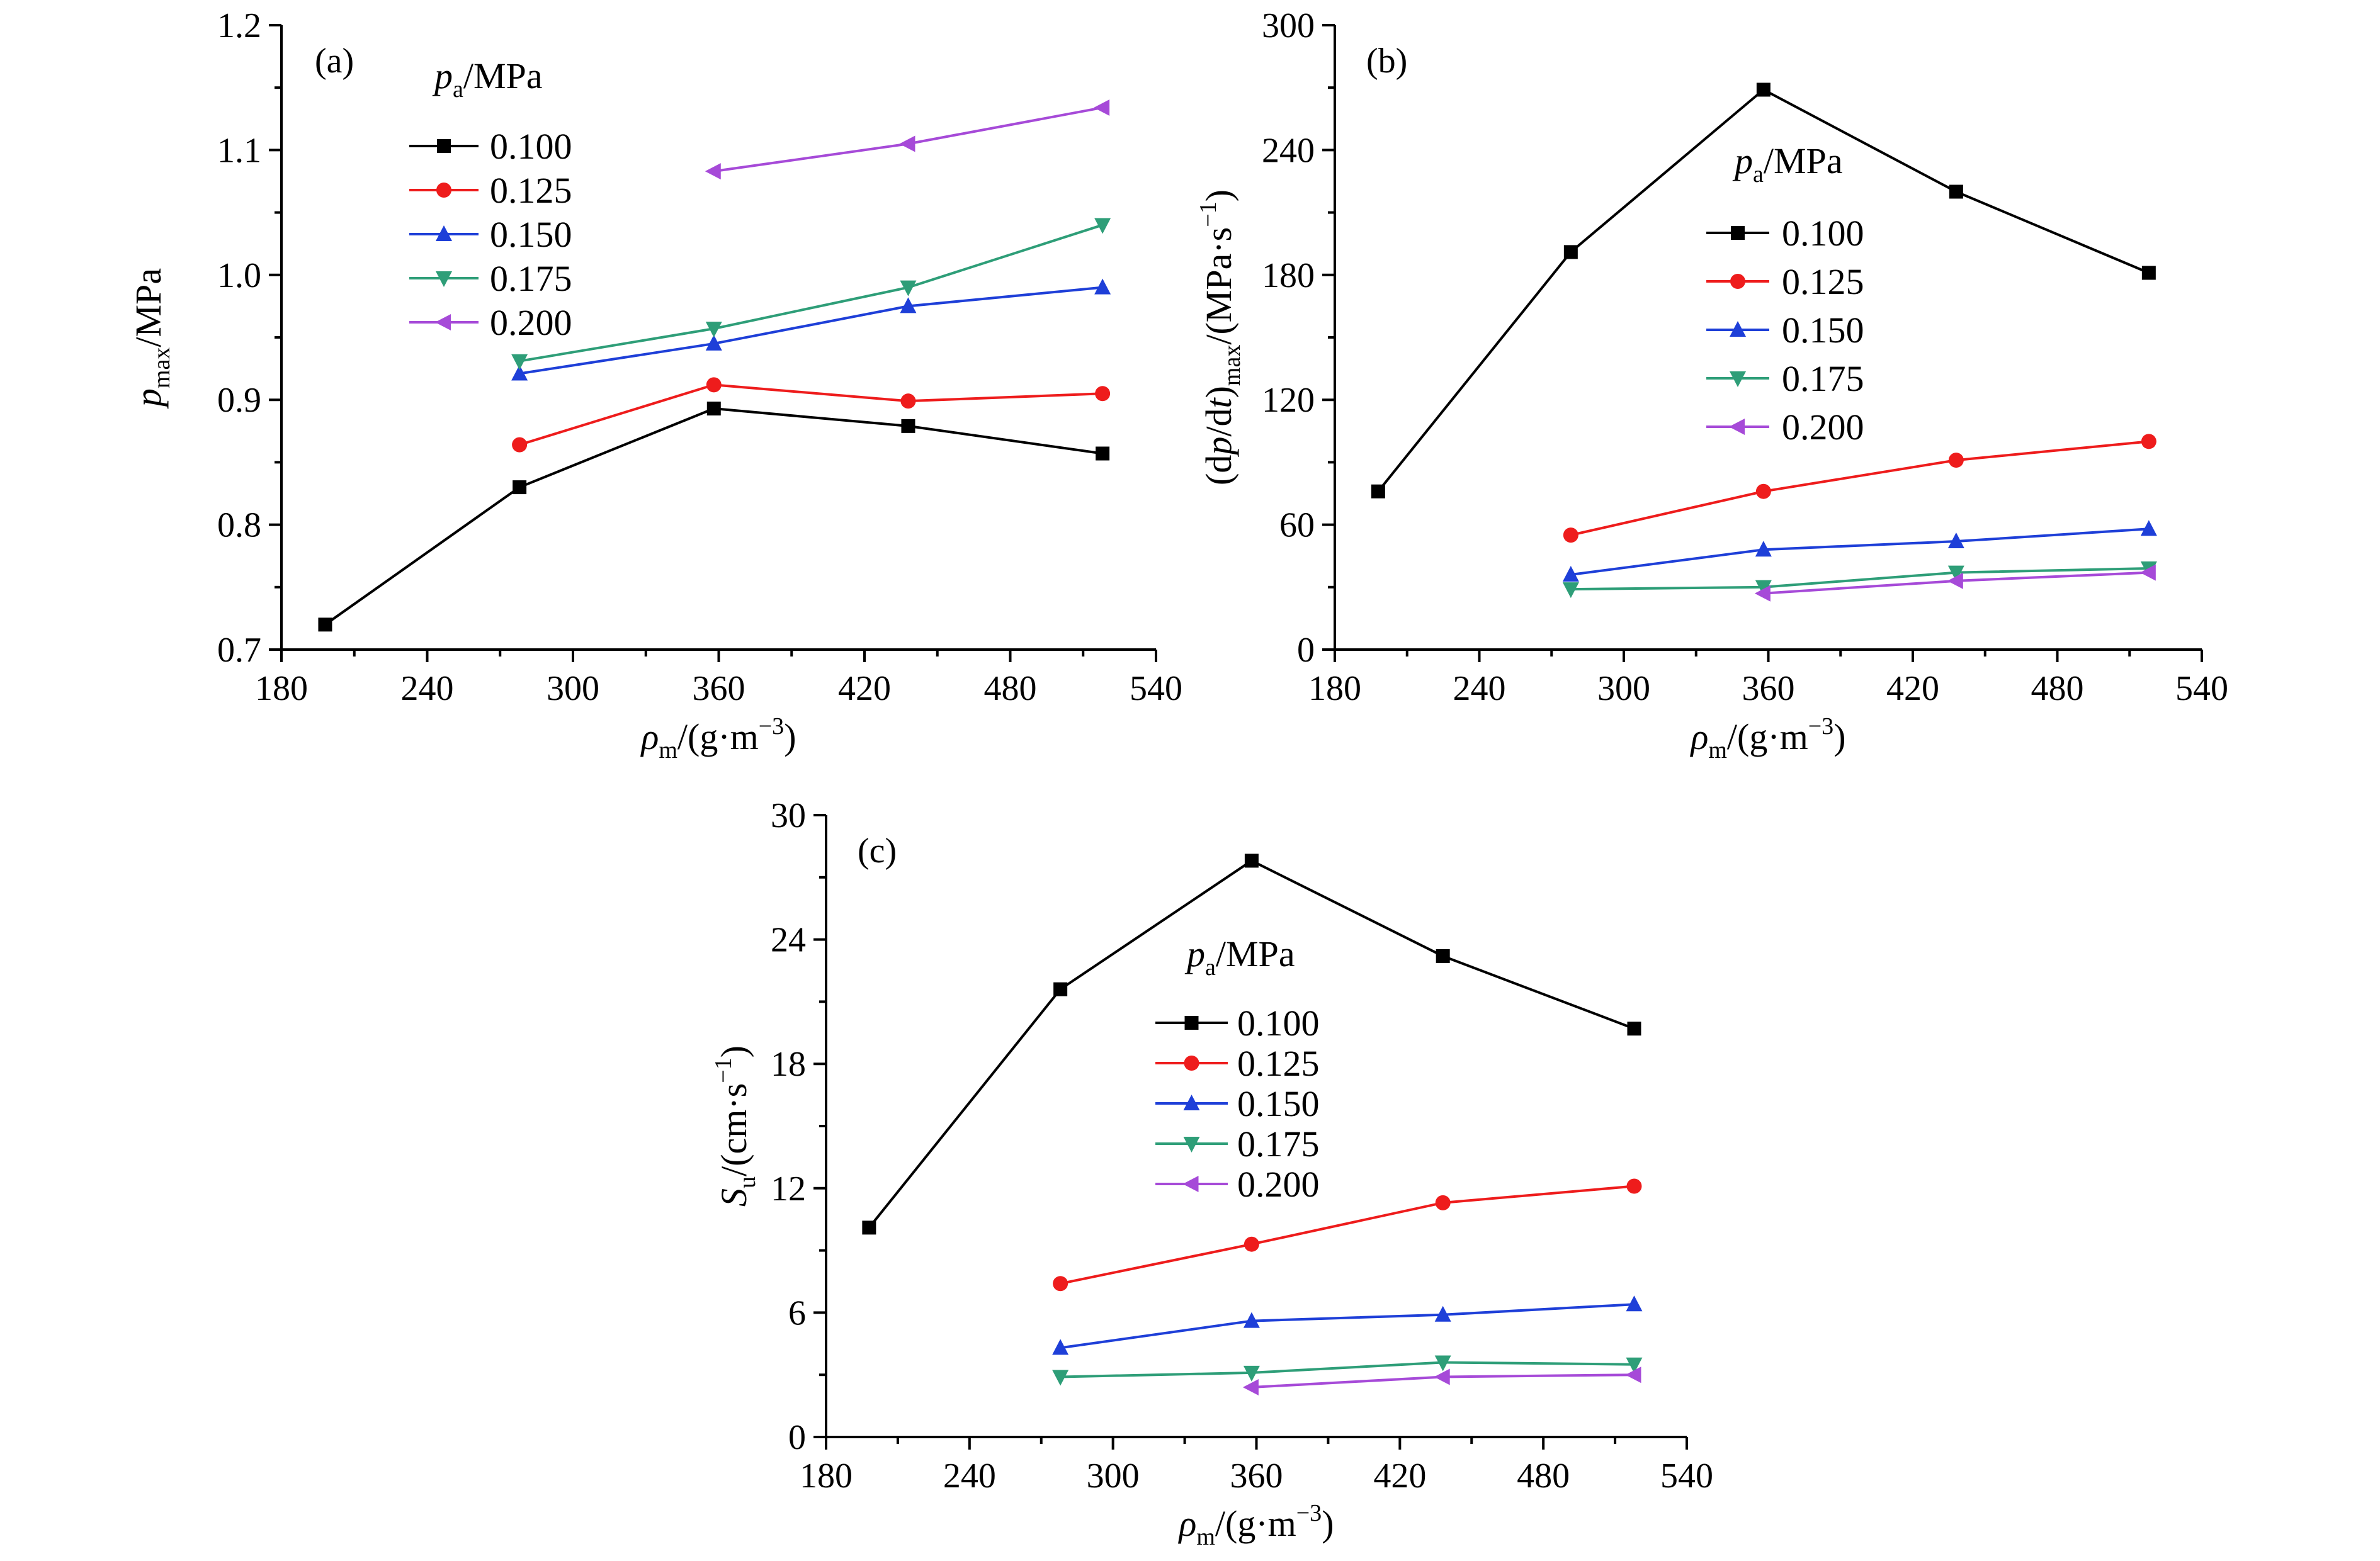  What do you see at coordinates (969, 1476) in the screenshot?
I see `x-tick-label: 240` at bounding box center [969, 1476].